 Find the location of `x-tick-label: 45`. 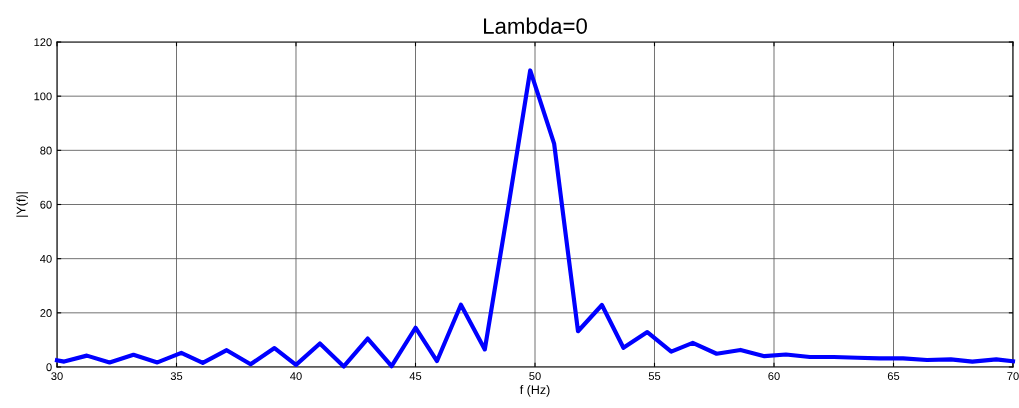

x-tick-label: 45 is located at coordinates (415, 376).